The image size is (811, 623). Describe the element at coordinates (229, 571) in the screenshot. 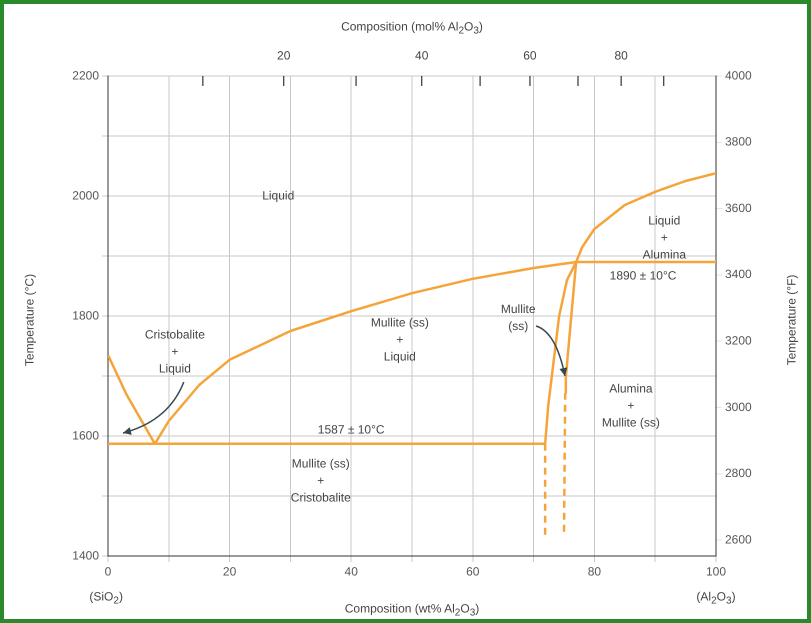

I see `x-tick-label: 20` at that location.